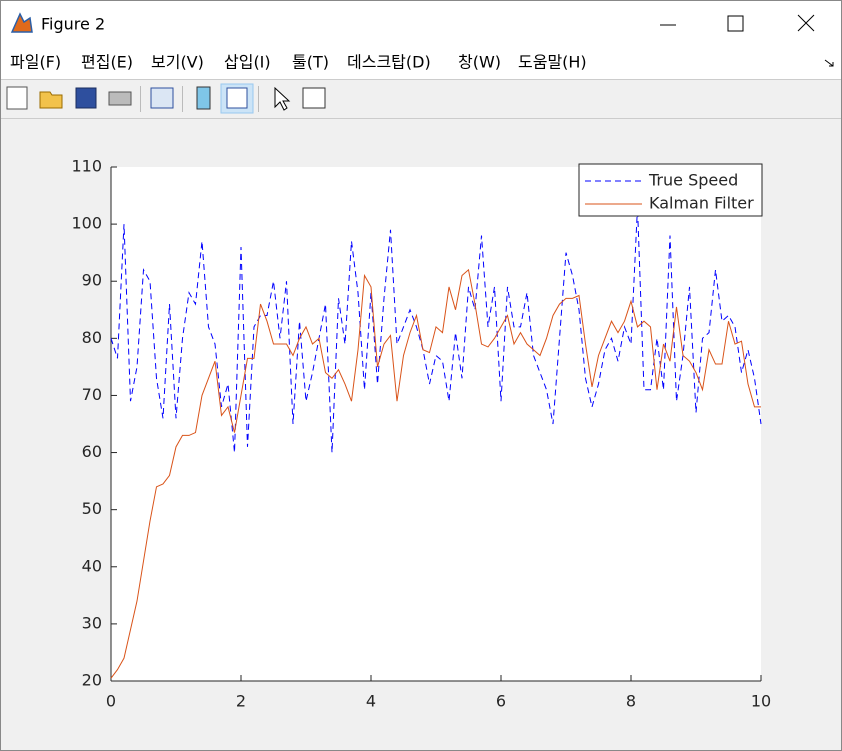  Describe the element at coordinates (501, 701) in the screenshot. I see `x-tick-label: 6` at that location.